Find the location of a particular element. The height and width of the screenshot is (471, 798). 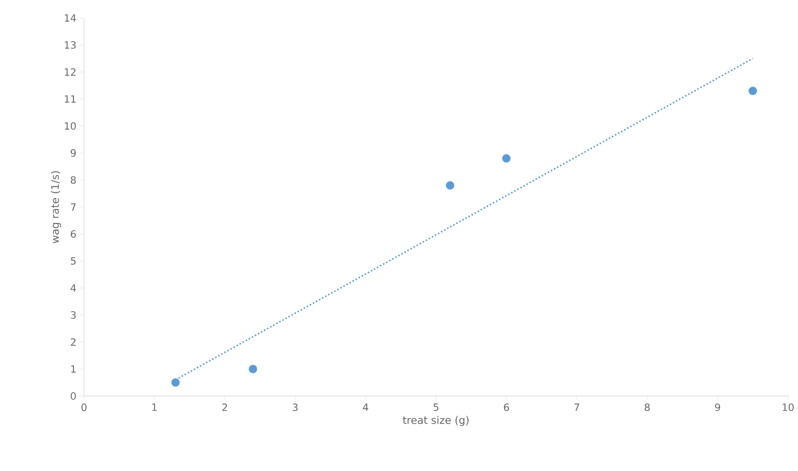

y-tick-label: 5 is located at coordinates (73, 261).